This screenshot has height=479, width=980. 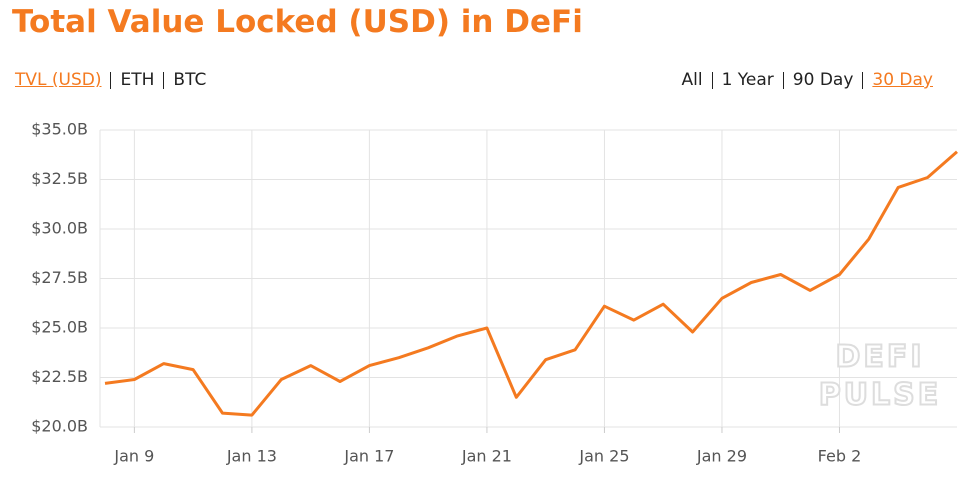 I want to click on range-tabs: All 1 Year 90 Day 30 Day, so click(x=807, y=80).